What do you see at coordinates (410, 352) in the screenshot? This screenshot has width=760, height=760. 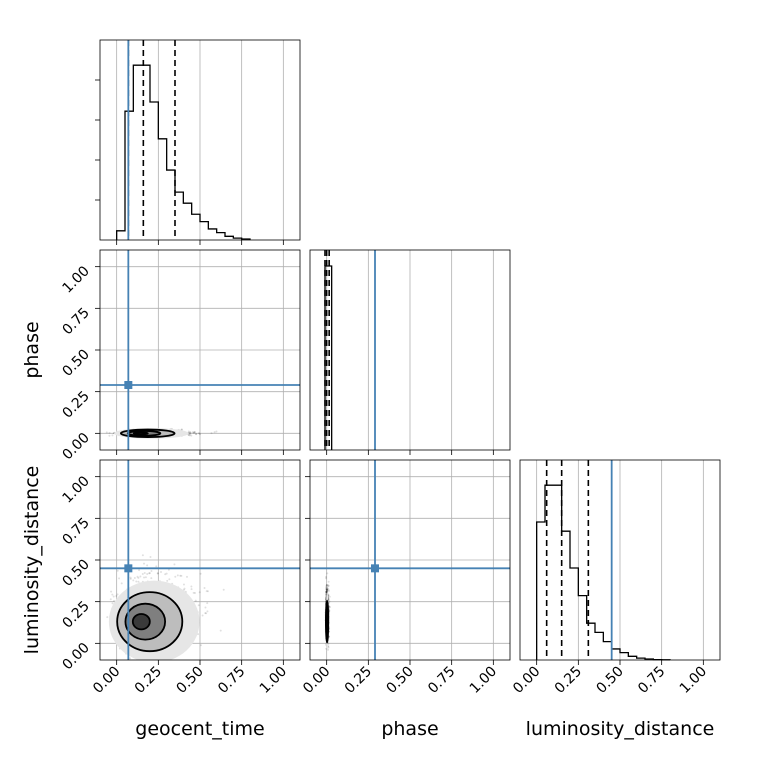 I see `hist-panel-phase` at bounding box center [410, 352].